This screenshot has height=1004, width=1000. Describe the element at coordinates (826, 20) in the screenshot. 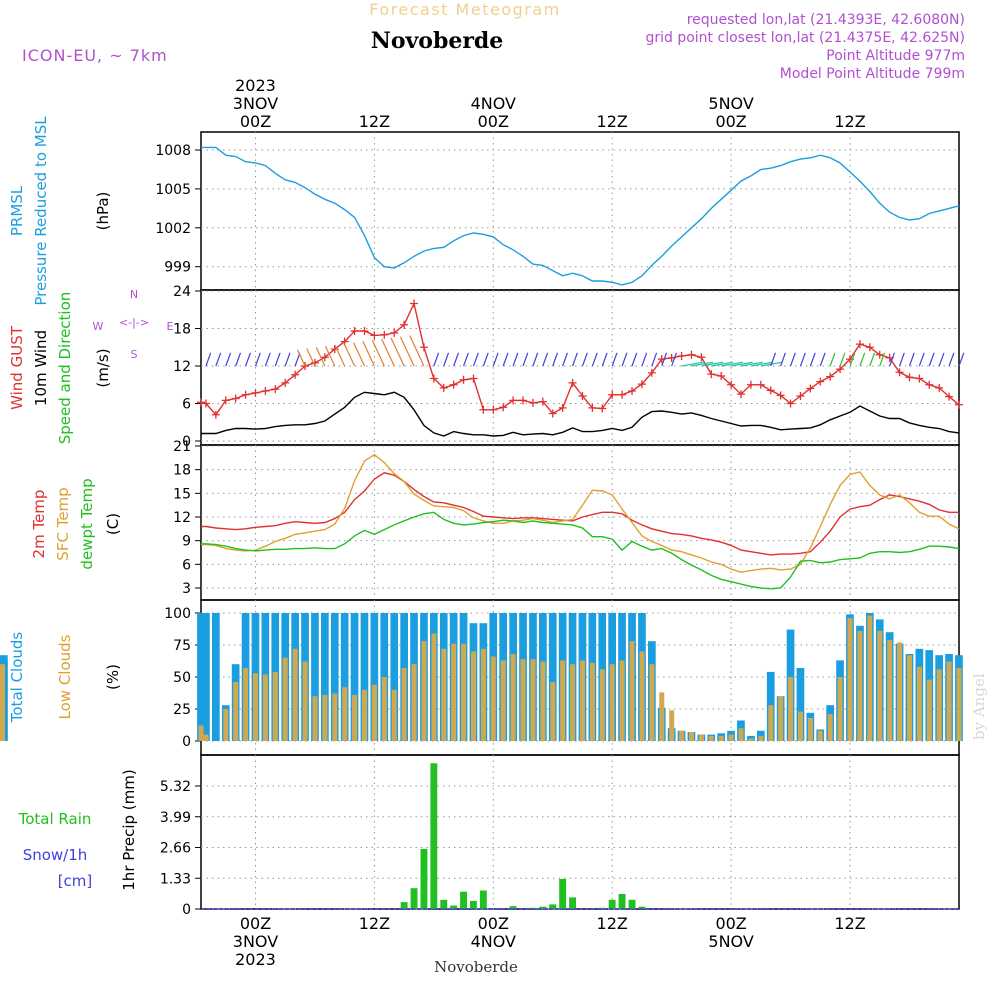

I see `requested-coords: requested lon,lat (21.4393E, 42.6080N)` at that location.